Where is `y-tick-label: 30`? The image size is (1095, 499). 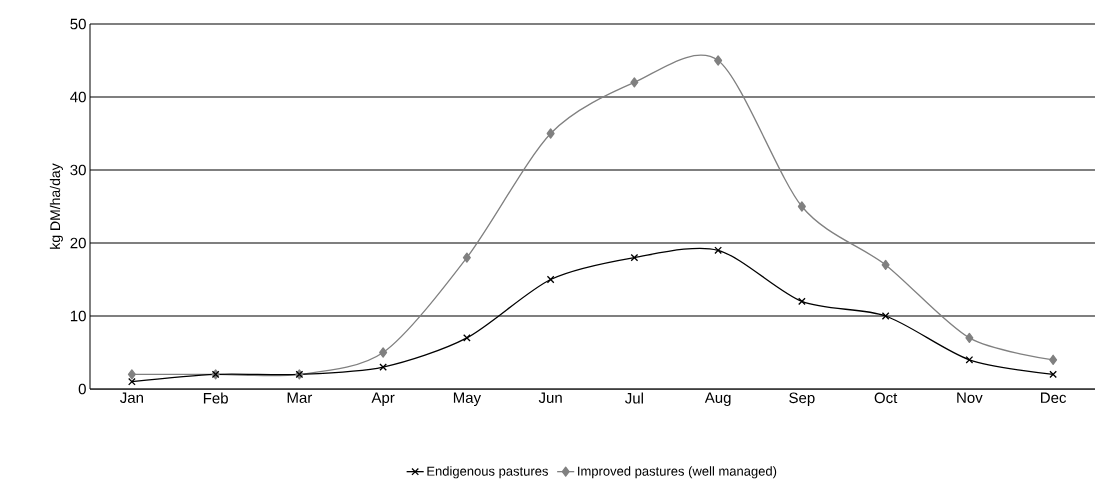 y-tick-label: 30 is located at coordinates (78, 170).